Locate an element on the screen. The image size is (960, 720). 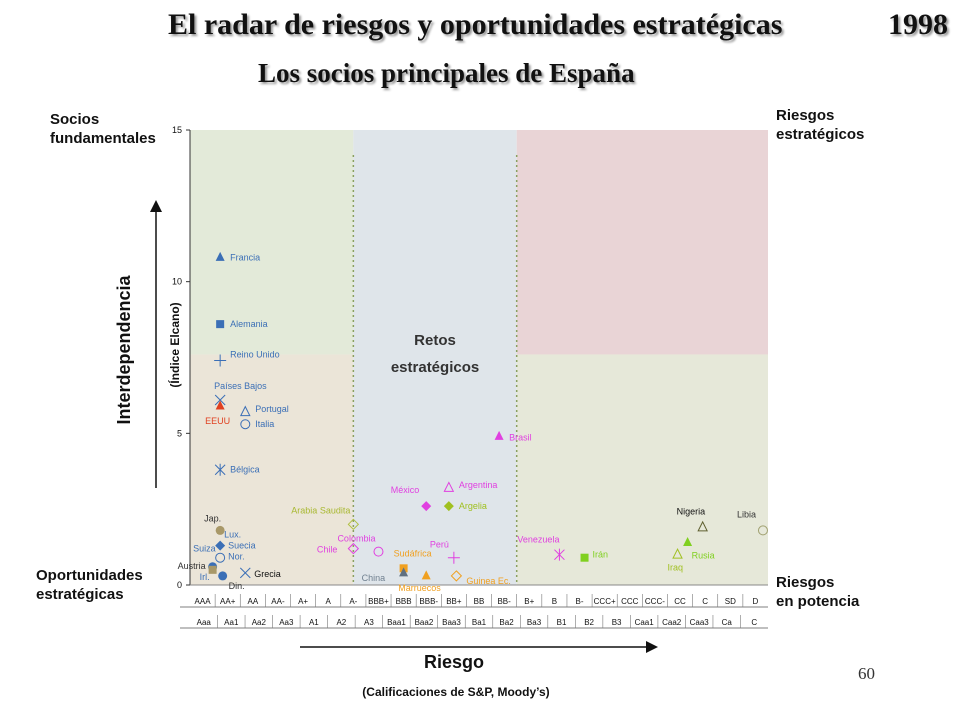
x-tick-label-moodys: Baa2 is located at coordinates (424, 622).